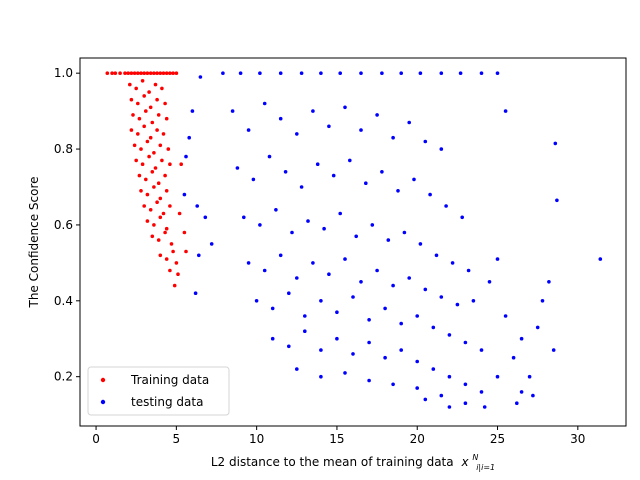 The width and height of the screenshot is (640, 480). What do you see at coordinates (96, 439) in the screenshot?
I see `x-tick-label: 0` at bounding box center [96, 439].